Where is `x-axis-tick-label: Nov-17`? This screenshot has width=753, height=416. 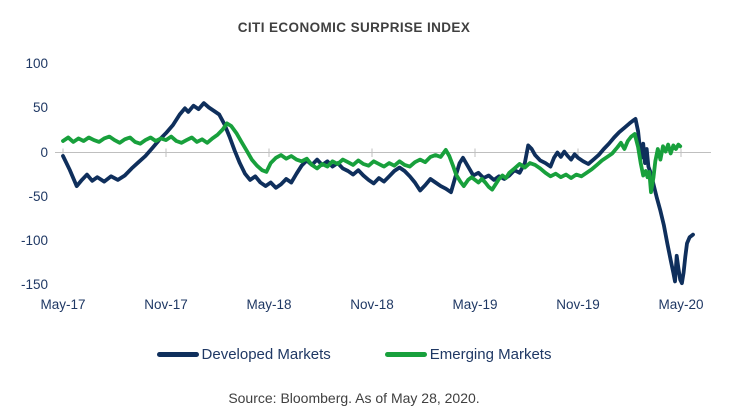 x-axis-tick-label: Nov-17 is located at coordinates (166, 304).